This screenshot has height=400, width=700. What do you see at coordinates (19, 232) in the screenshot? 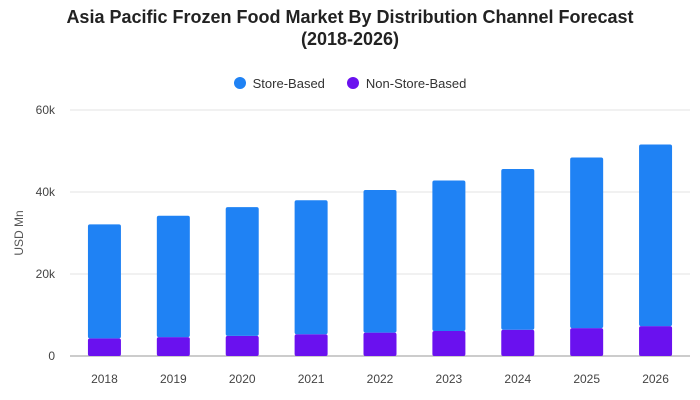
I see `y-axis-label: USD Mn` at bounding box center [19, 232].